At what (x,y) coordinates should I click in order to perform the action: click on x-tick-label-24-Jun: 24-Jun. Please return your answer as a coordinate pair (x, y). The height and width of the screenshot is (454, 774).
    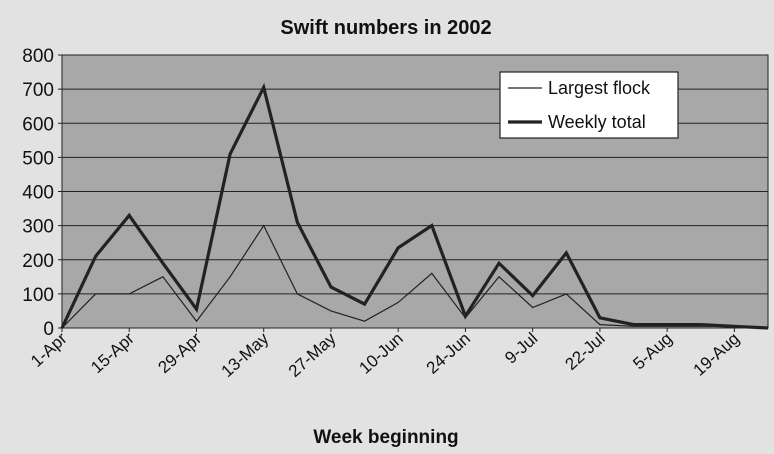
    Looking at the image, I should click on (448, 353).